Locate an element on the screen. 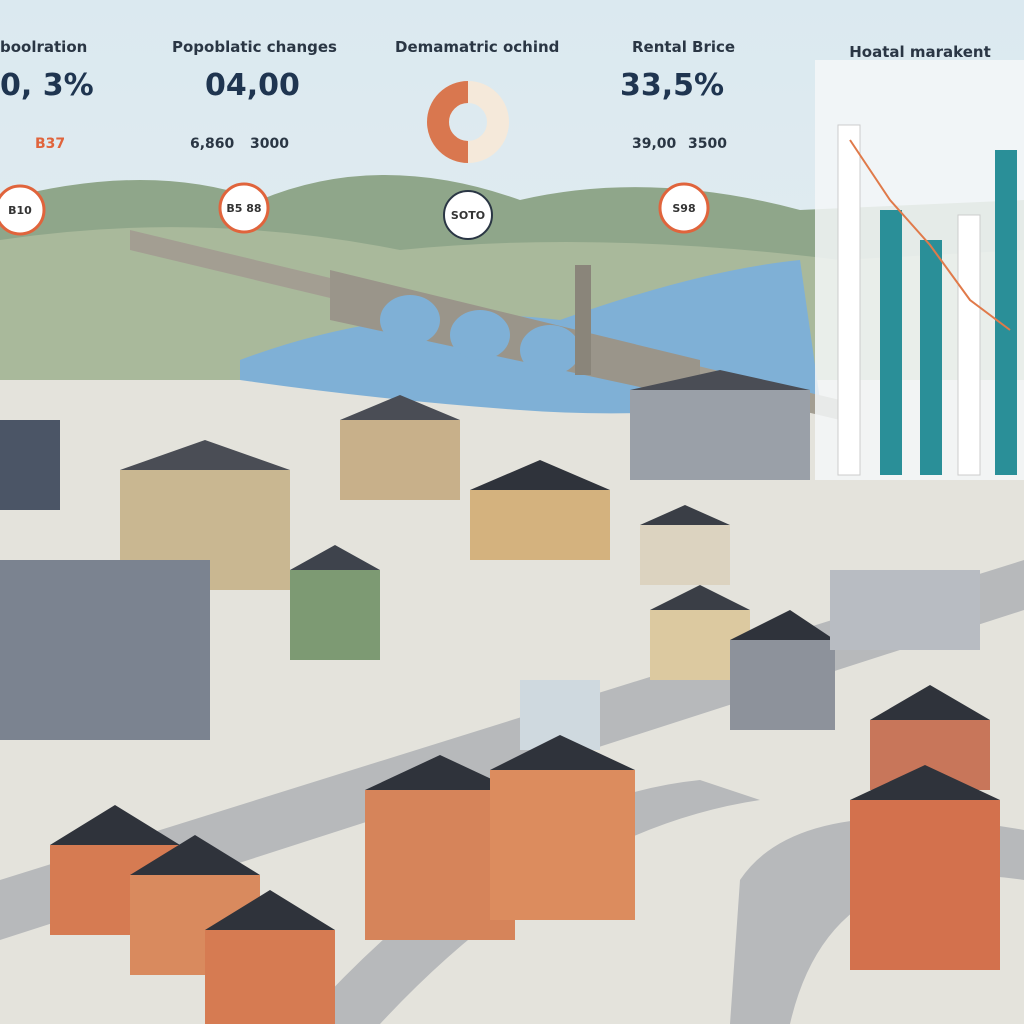  badge-label: S98 is located at coordinates (683, 208).